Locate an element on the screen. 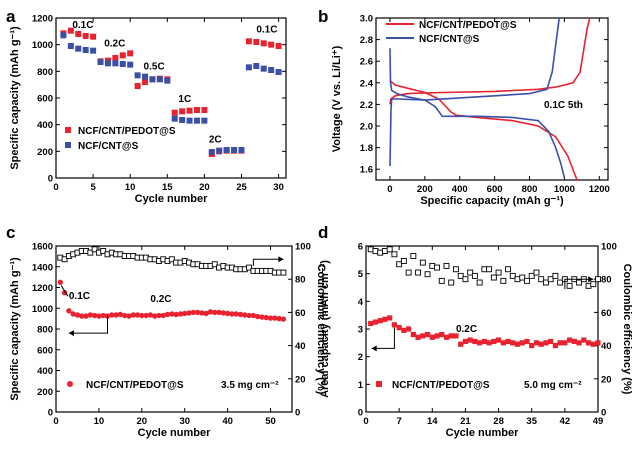  x-tick-label: 28 is located at coordinates (498, 421).